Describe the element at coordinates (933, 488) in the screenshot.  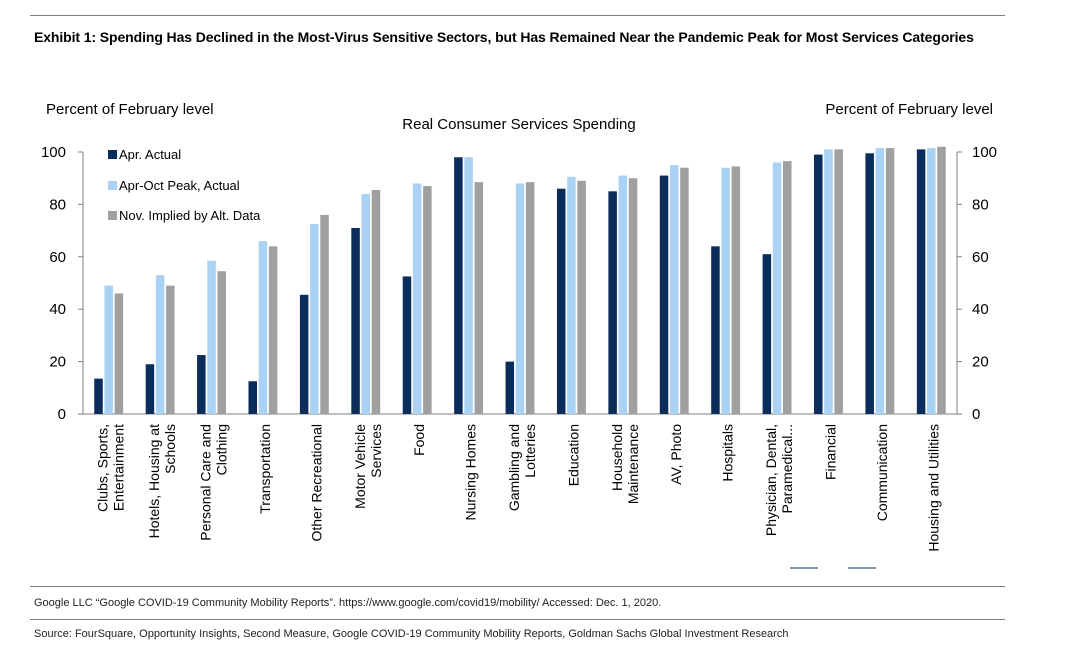
I see `category-label: Housing and Utilities` at that location.